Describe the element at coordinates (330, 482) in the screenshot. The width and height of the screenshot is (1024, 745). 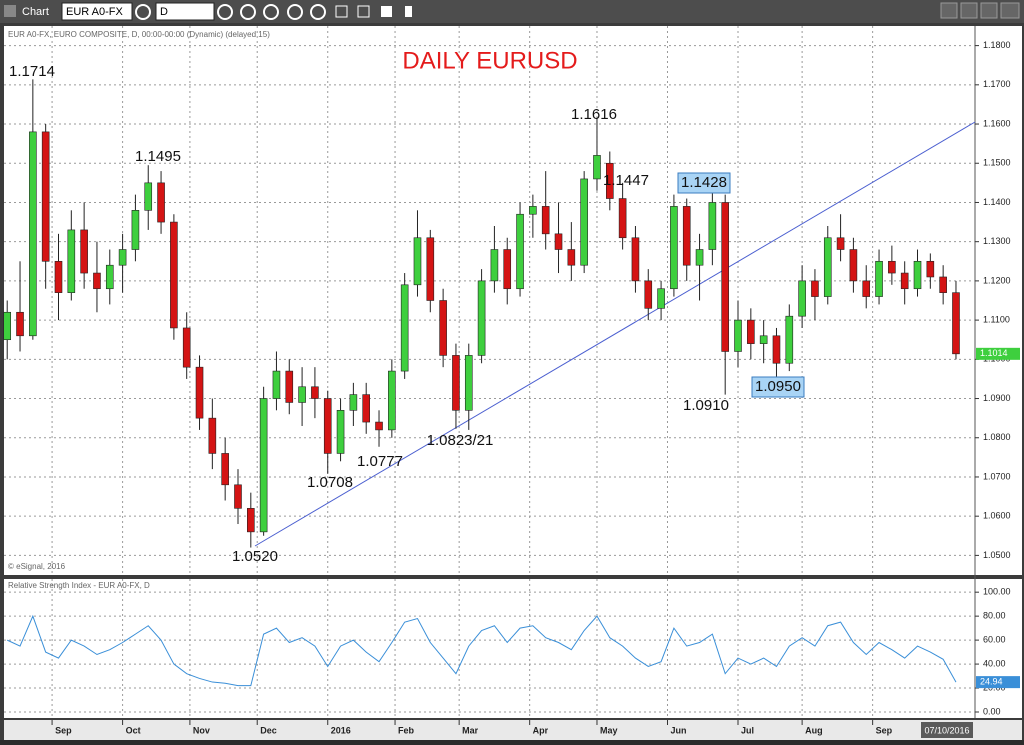
I see `annotation: 1.0708` at that location.